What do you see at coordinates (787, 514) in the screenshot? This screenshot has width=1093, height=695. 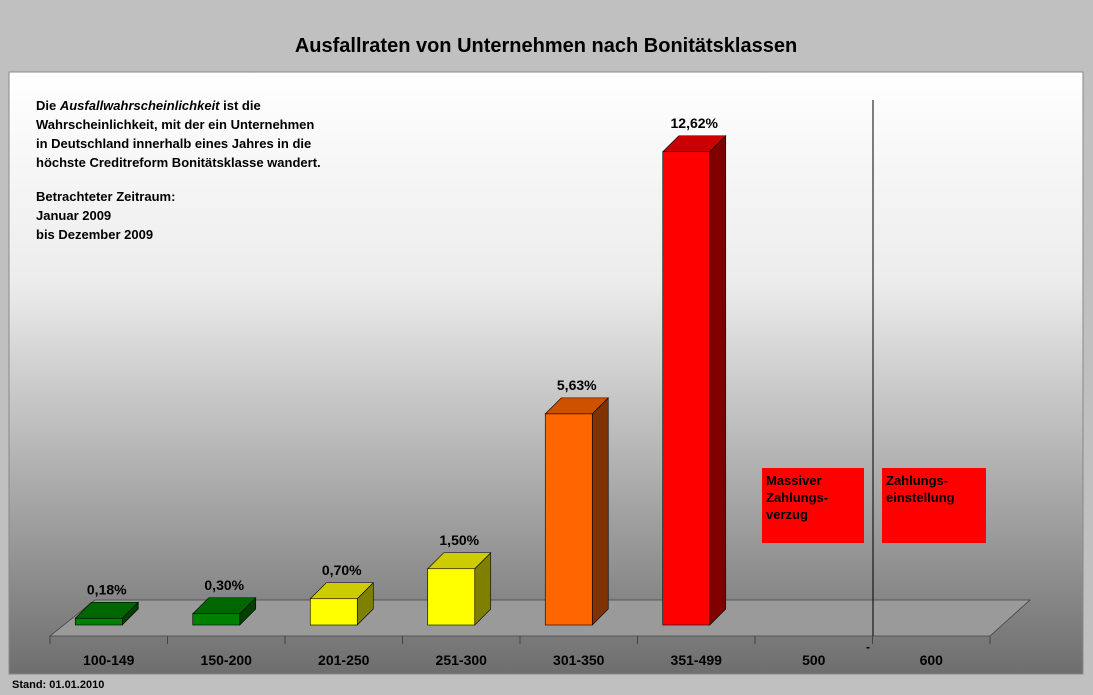 I see `box-label: verzug` at bounding box center [787, 514].